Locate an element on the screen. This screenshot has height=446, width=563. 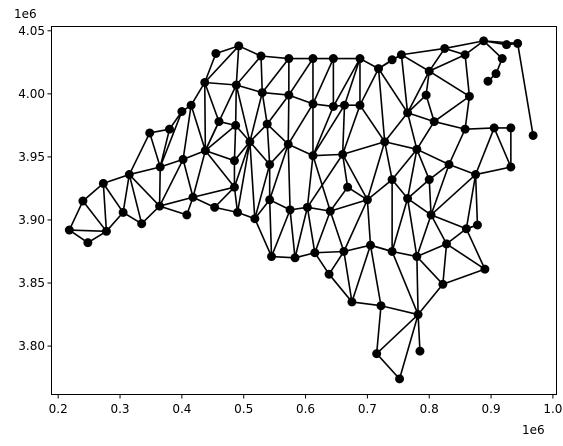
y-tick-label-1: 3.85 is located at coordinates (31, 283).